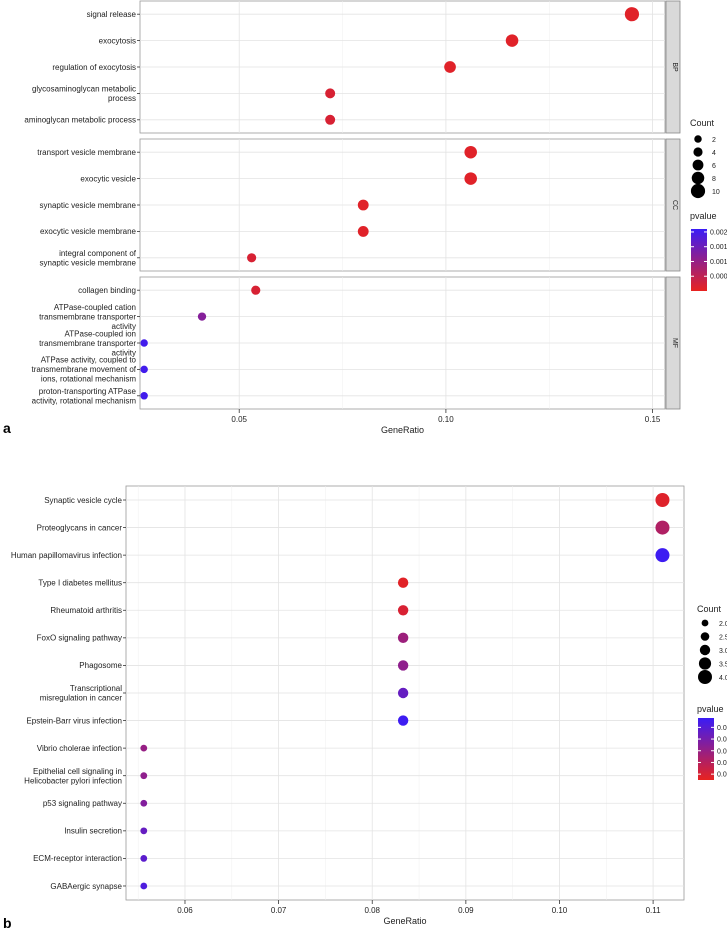 This screenshot has height=933, width=727. What do you see at coordinates (723, 651) in the screenshot?
I see `count-legend-label: 3.0` at bounding box center [723, 651].